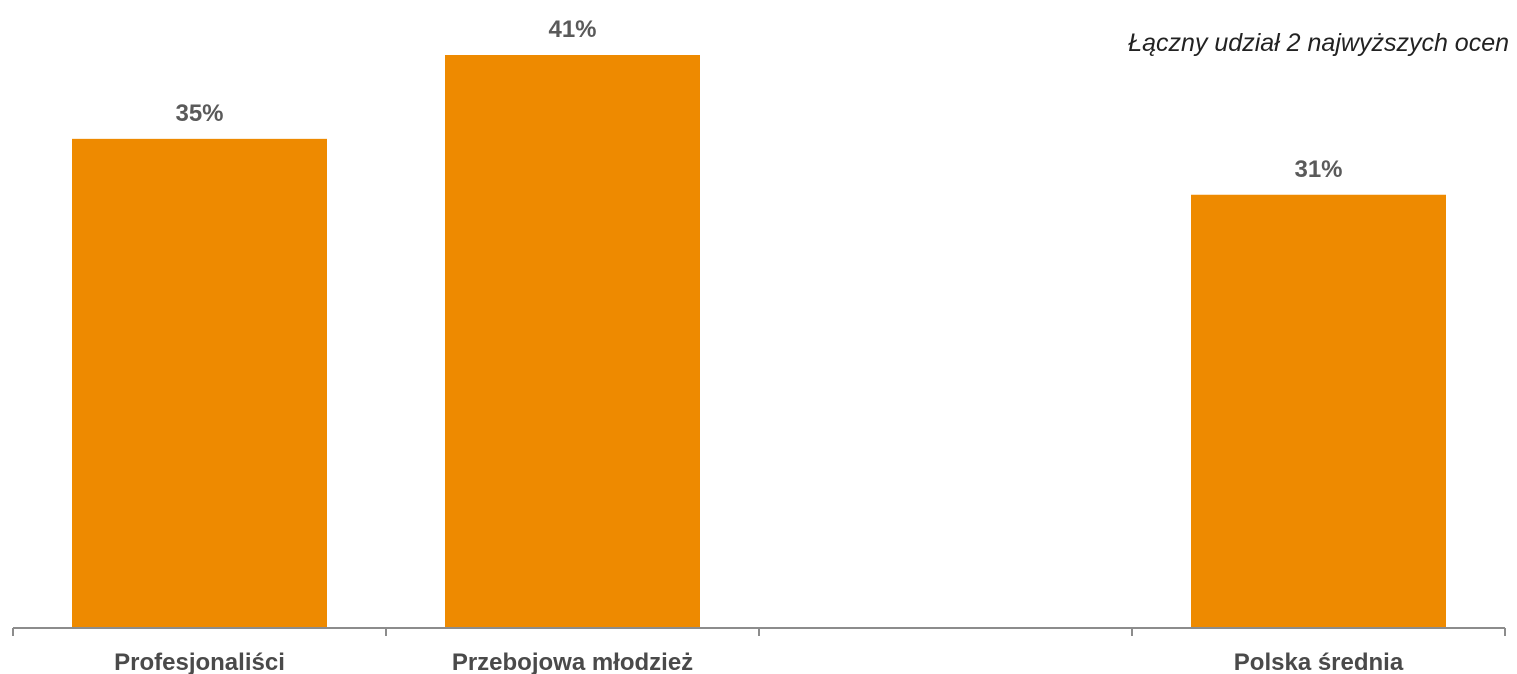  What do you see at coordinates (1319, 661) in the screenshot?
I see `category-label: Polska średnia` at bounding box center [1319, 661].